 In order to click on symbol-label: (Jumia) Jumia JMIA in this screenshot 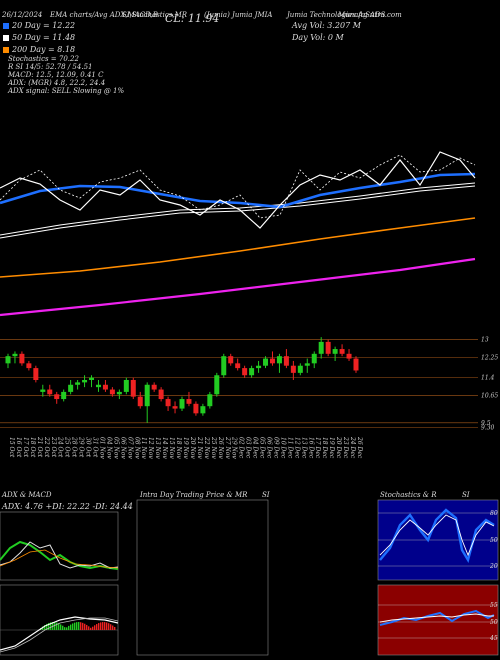, I will do `click(238, 15)`.